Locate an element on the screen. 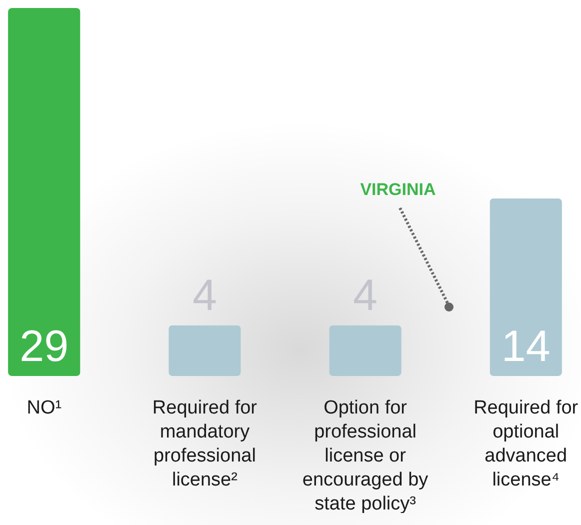 This screenshot has height=525, width=581. x-tick-label: NO¹ is located at coordinates (44, 408).